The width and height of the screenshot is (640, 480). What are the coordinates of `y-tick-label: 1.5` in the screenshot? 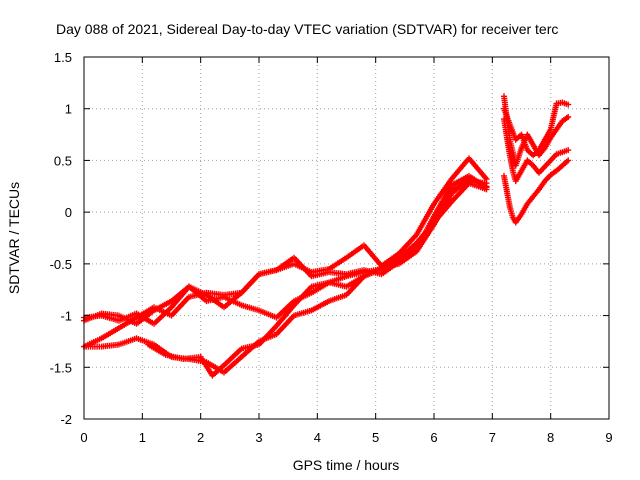 It's located at (63, 57).